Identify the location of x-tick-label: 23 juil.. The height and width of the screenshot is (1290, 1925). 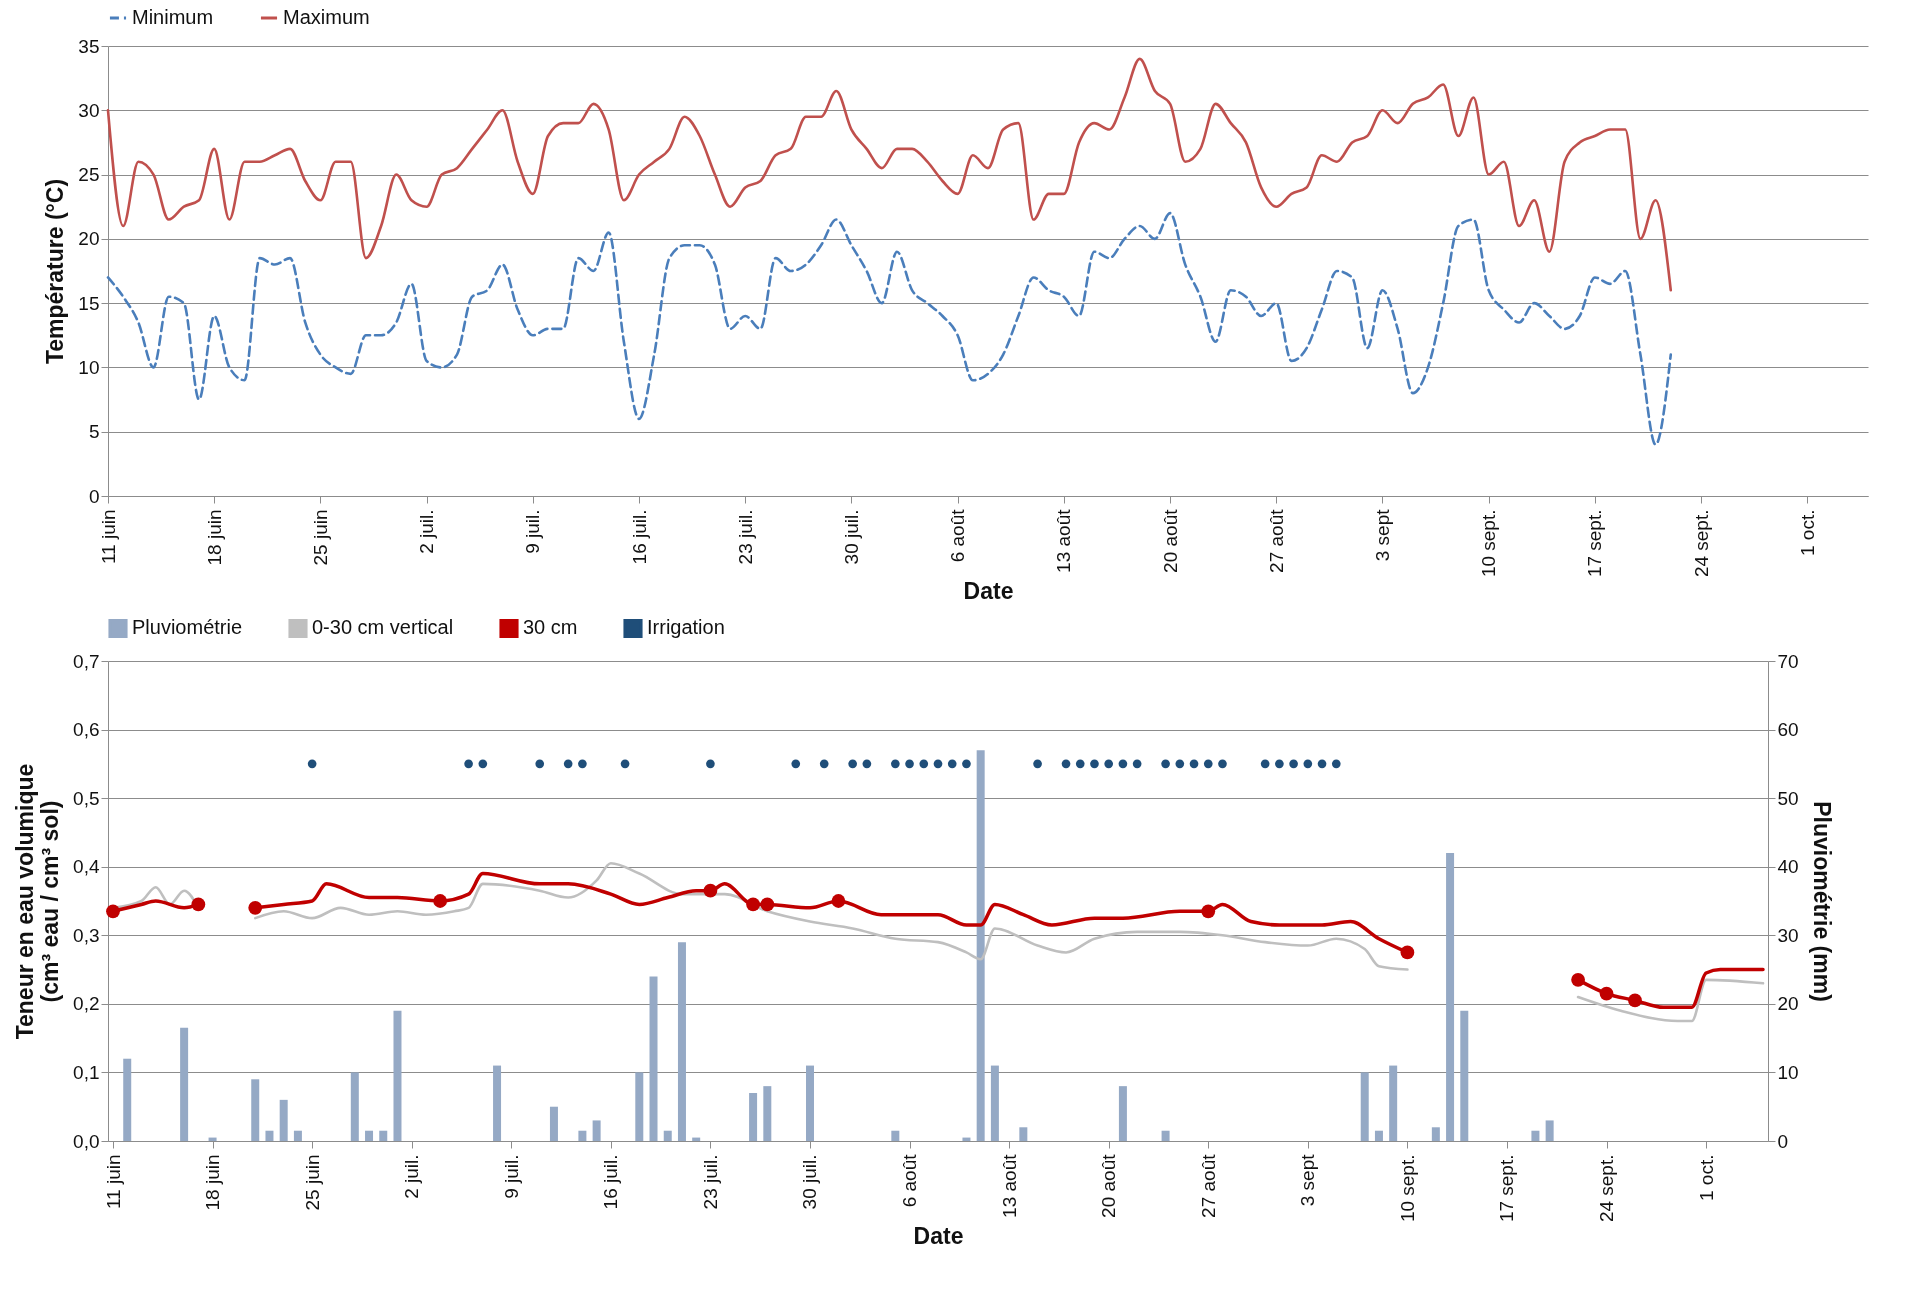
(710, 1182).